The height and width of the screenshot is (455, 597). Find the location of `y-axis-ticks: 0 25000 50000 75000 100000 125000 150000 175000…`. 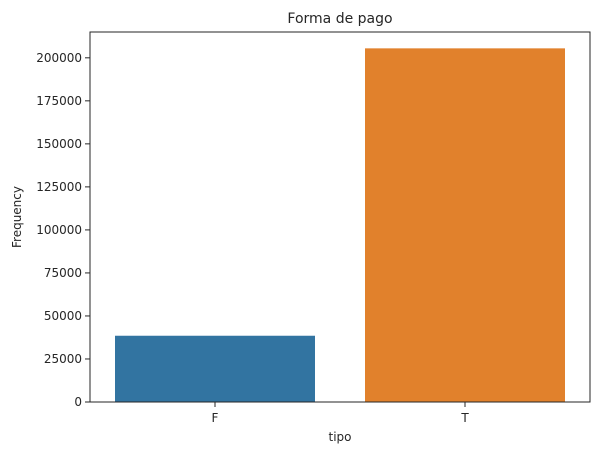

y-axis-ticks: 0 25000 50000 75000 100000 125000 150000 175000… is located at coordinates (63, 230).